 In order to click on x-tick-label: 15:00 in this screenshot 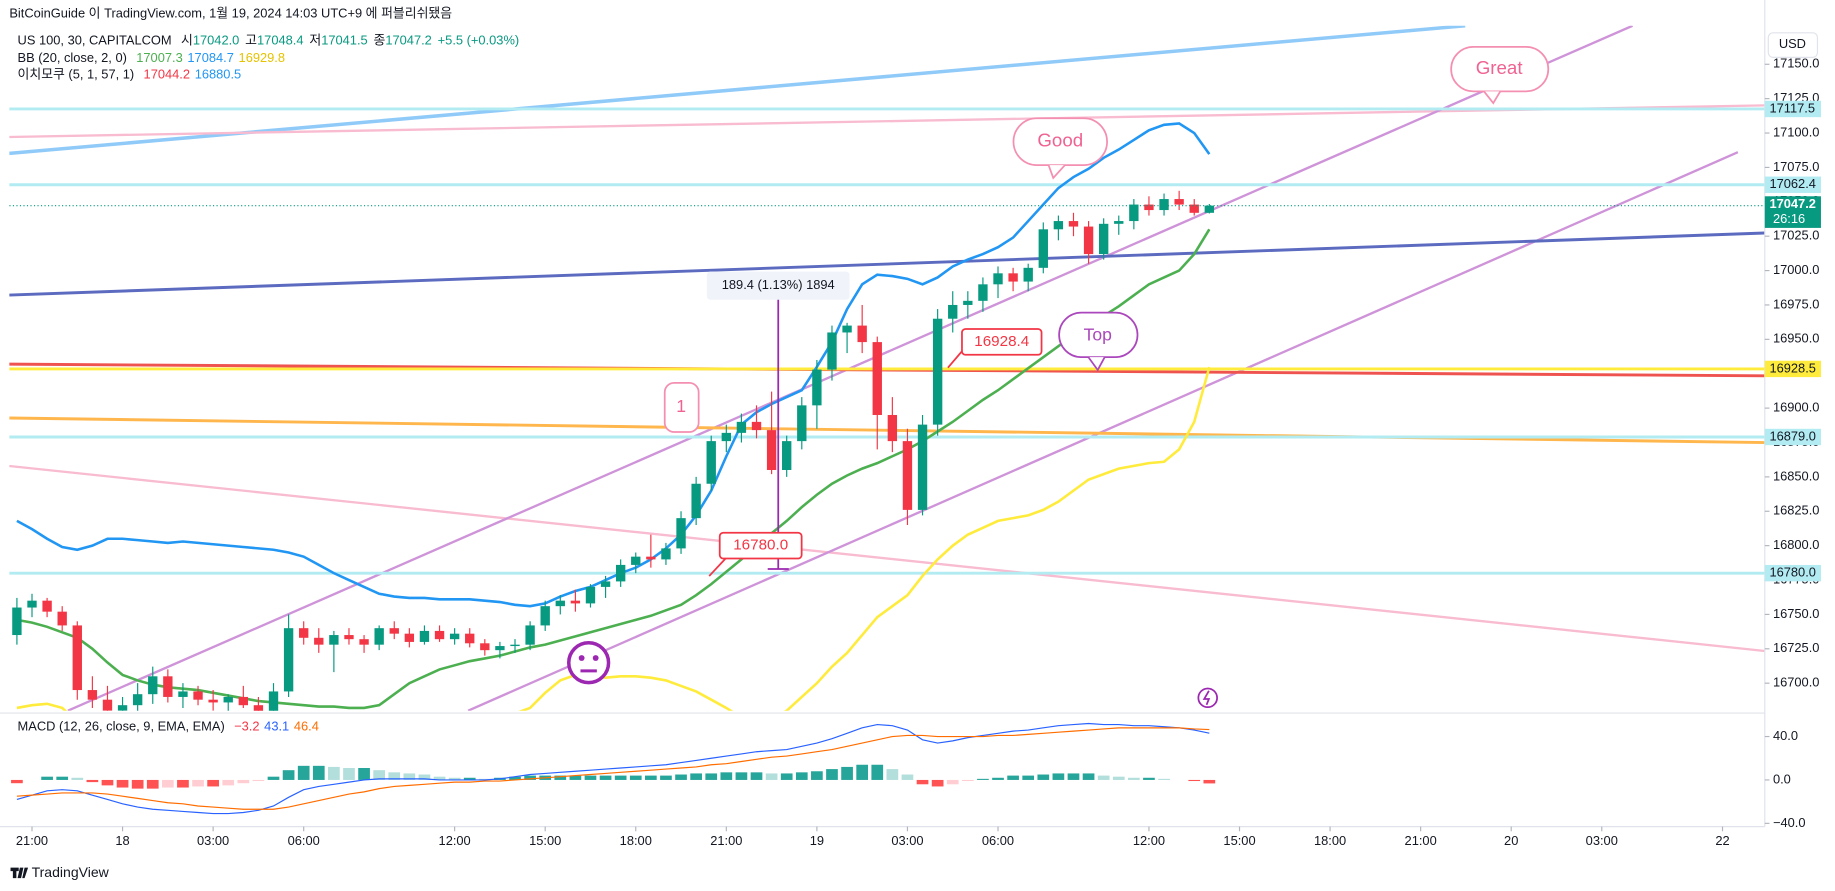, I will do `click(1239, 840)`.